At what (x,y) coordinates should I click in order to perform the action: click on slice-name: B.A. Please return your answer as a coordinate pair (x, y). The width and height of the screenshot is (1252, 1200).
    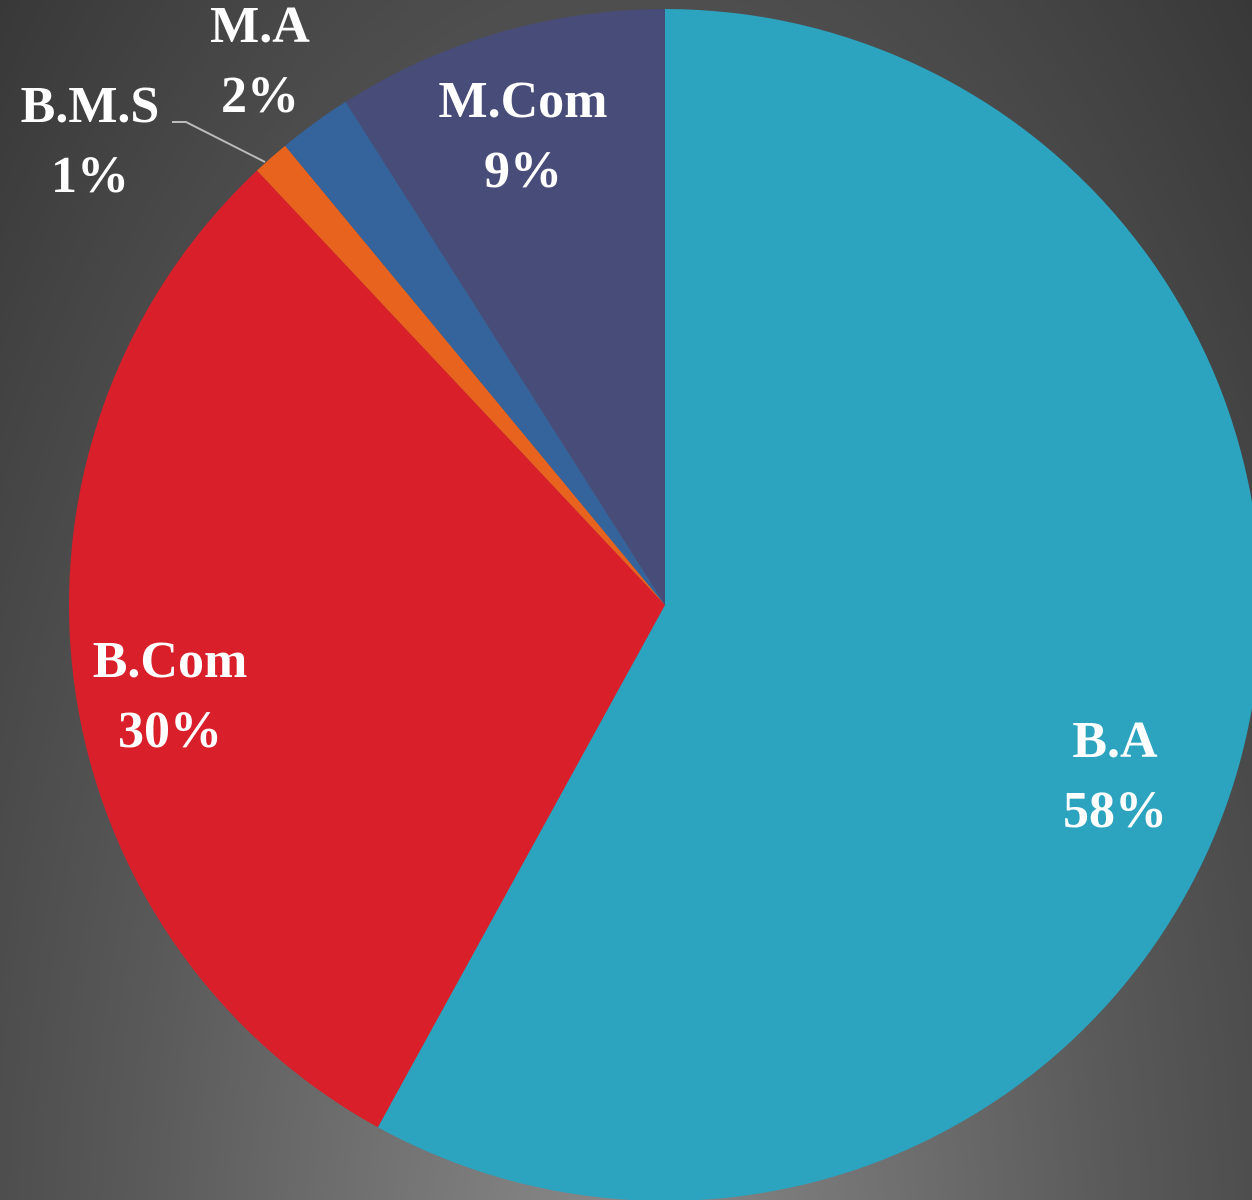
    Looking at the image, I should click on (1115, 740).